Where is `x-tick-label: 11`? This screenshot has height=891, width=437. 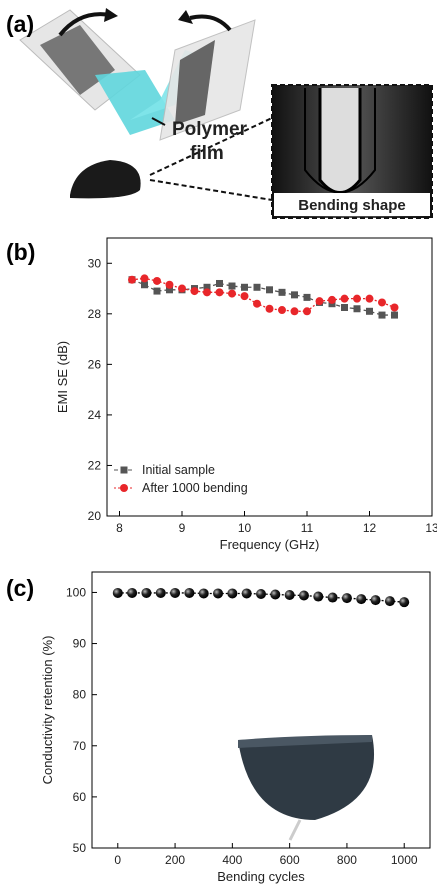
x-tick-label: 11 is located at coordinates (307, 528).